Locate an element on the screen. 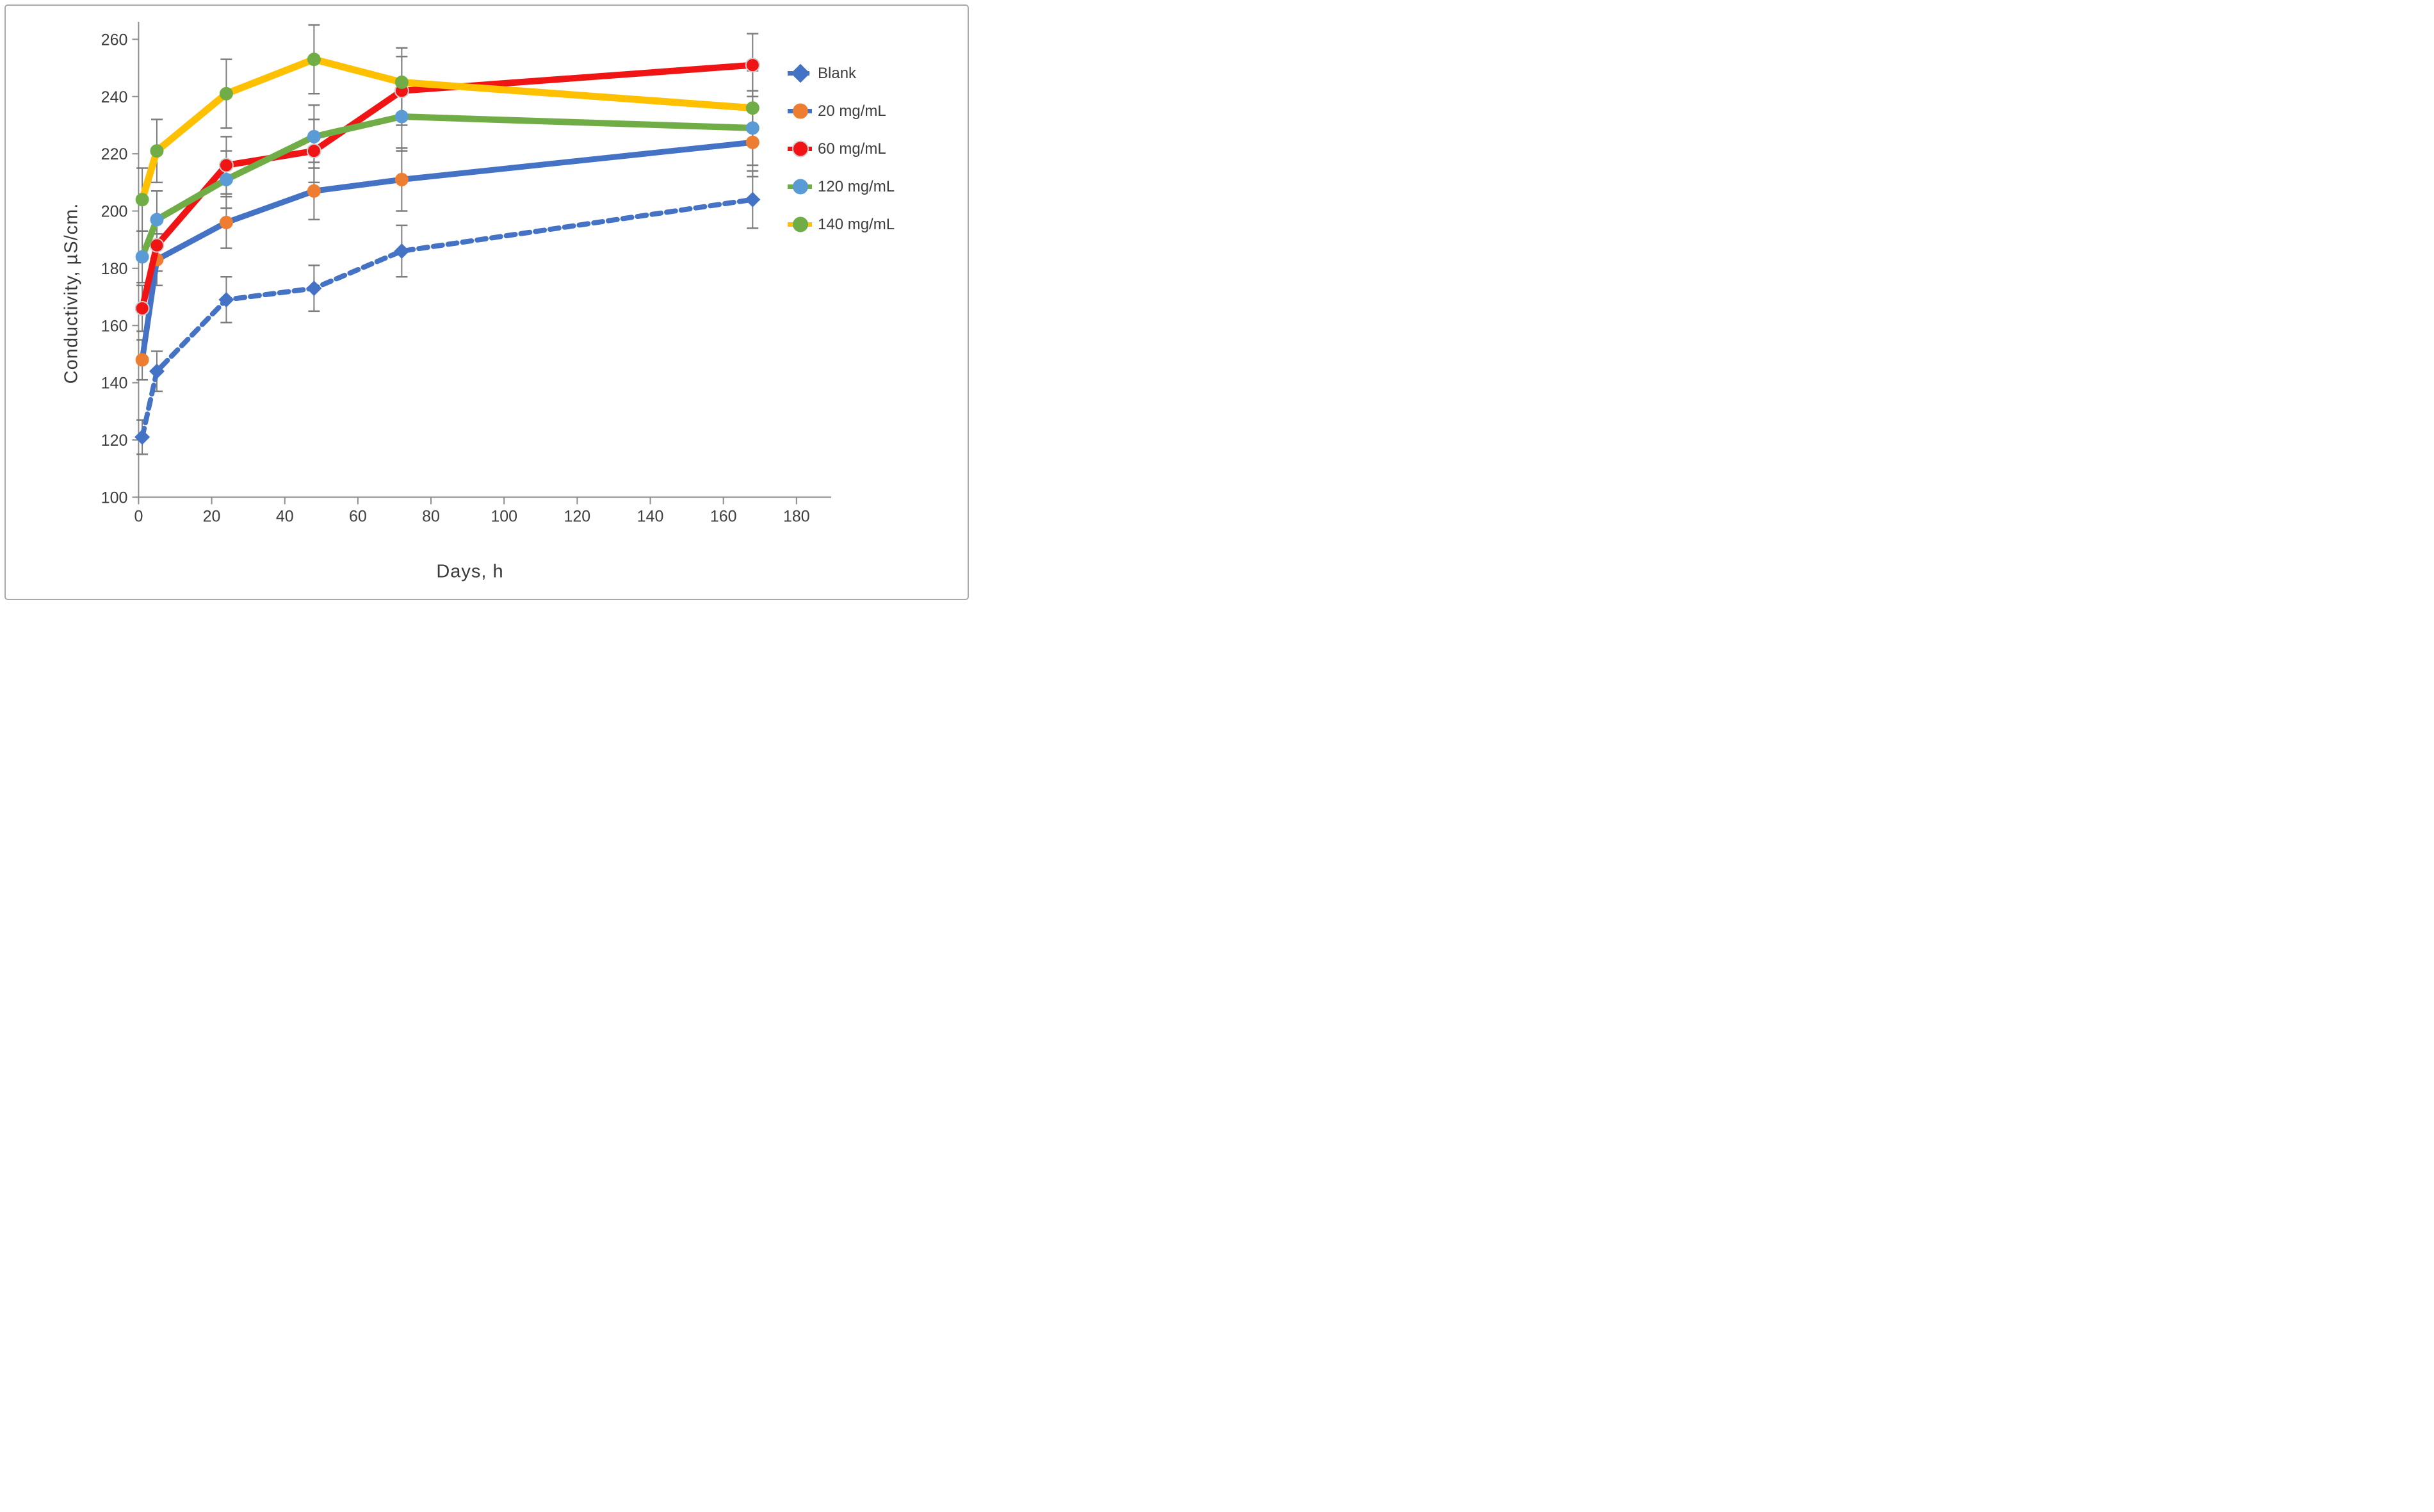 The width and height of the screenshot is (2434, 1512). legend-label-120-mg-ml: 120 mg/mL is located at coordinates (856, 186).